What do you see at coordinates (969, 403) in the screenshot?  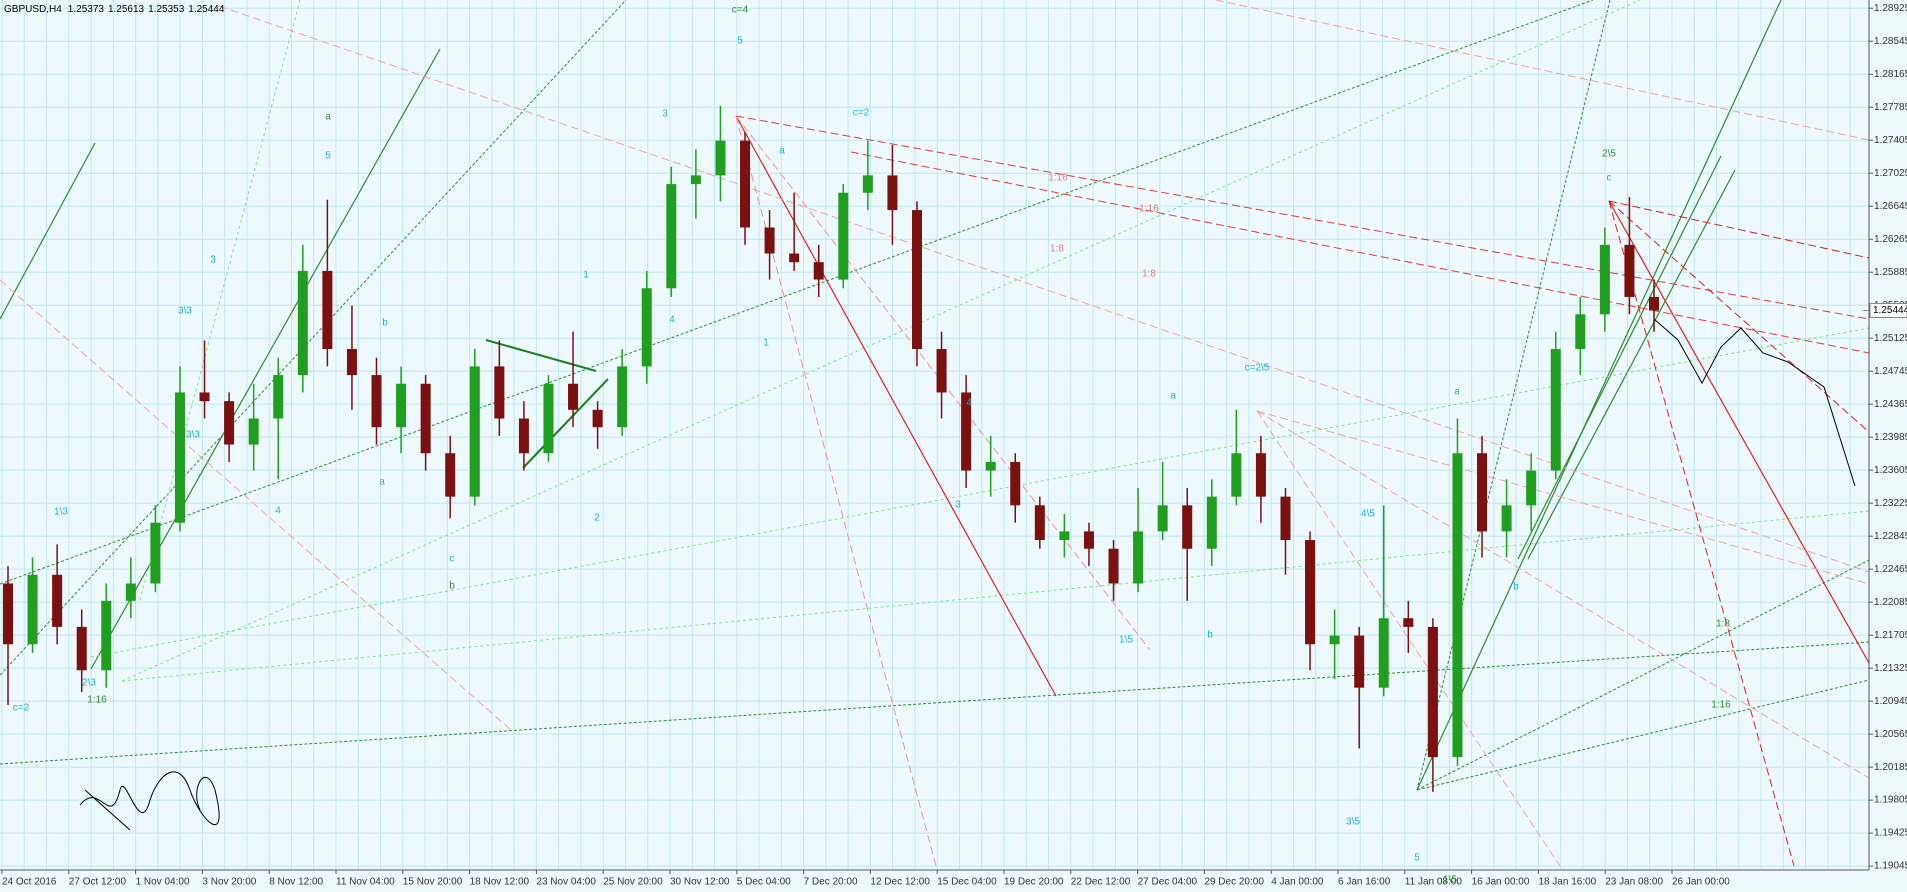 I see `wave-label: 4` at bounding box center [969, 403].